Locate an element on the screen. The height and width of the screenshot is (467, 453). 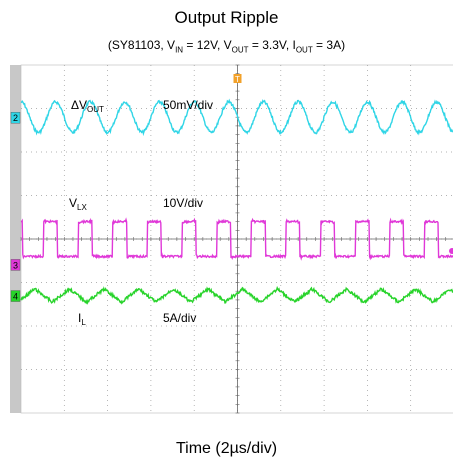
channel-number-3: 3 is located at coordinates (15, 265).